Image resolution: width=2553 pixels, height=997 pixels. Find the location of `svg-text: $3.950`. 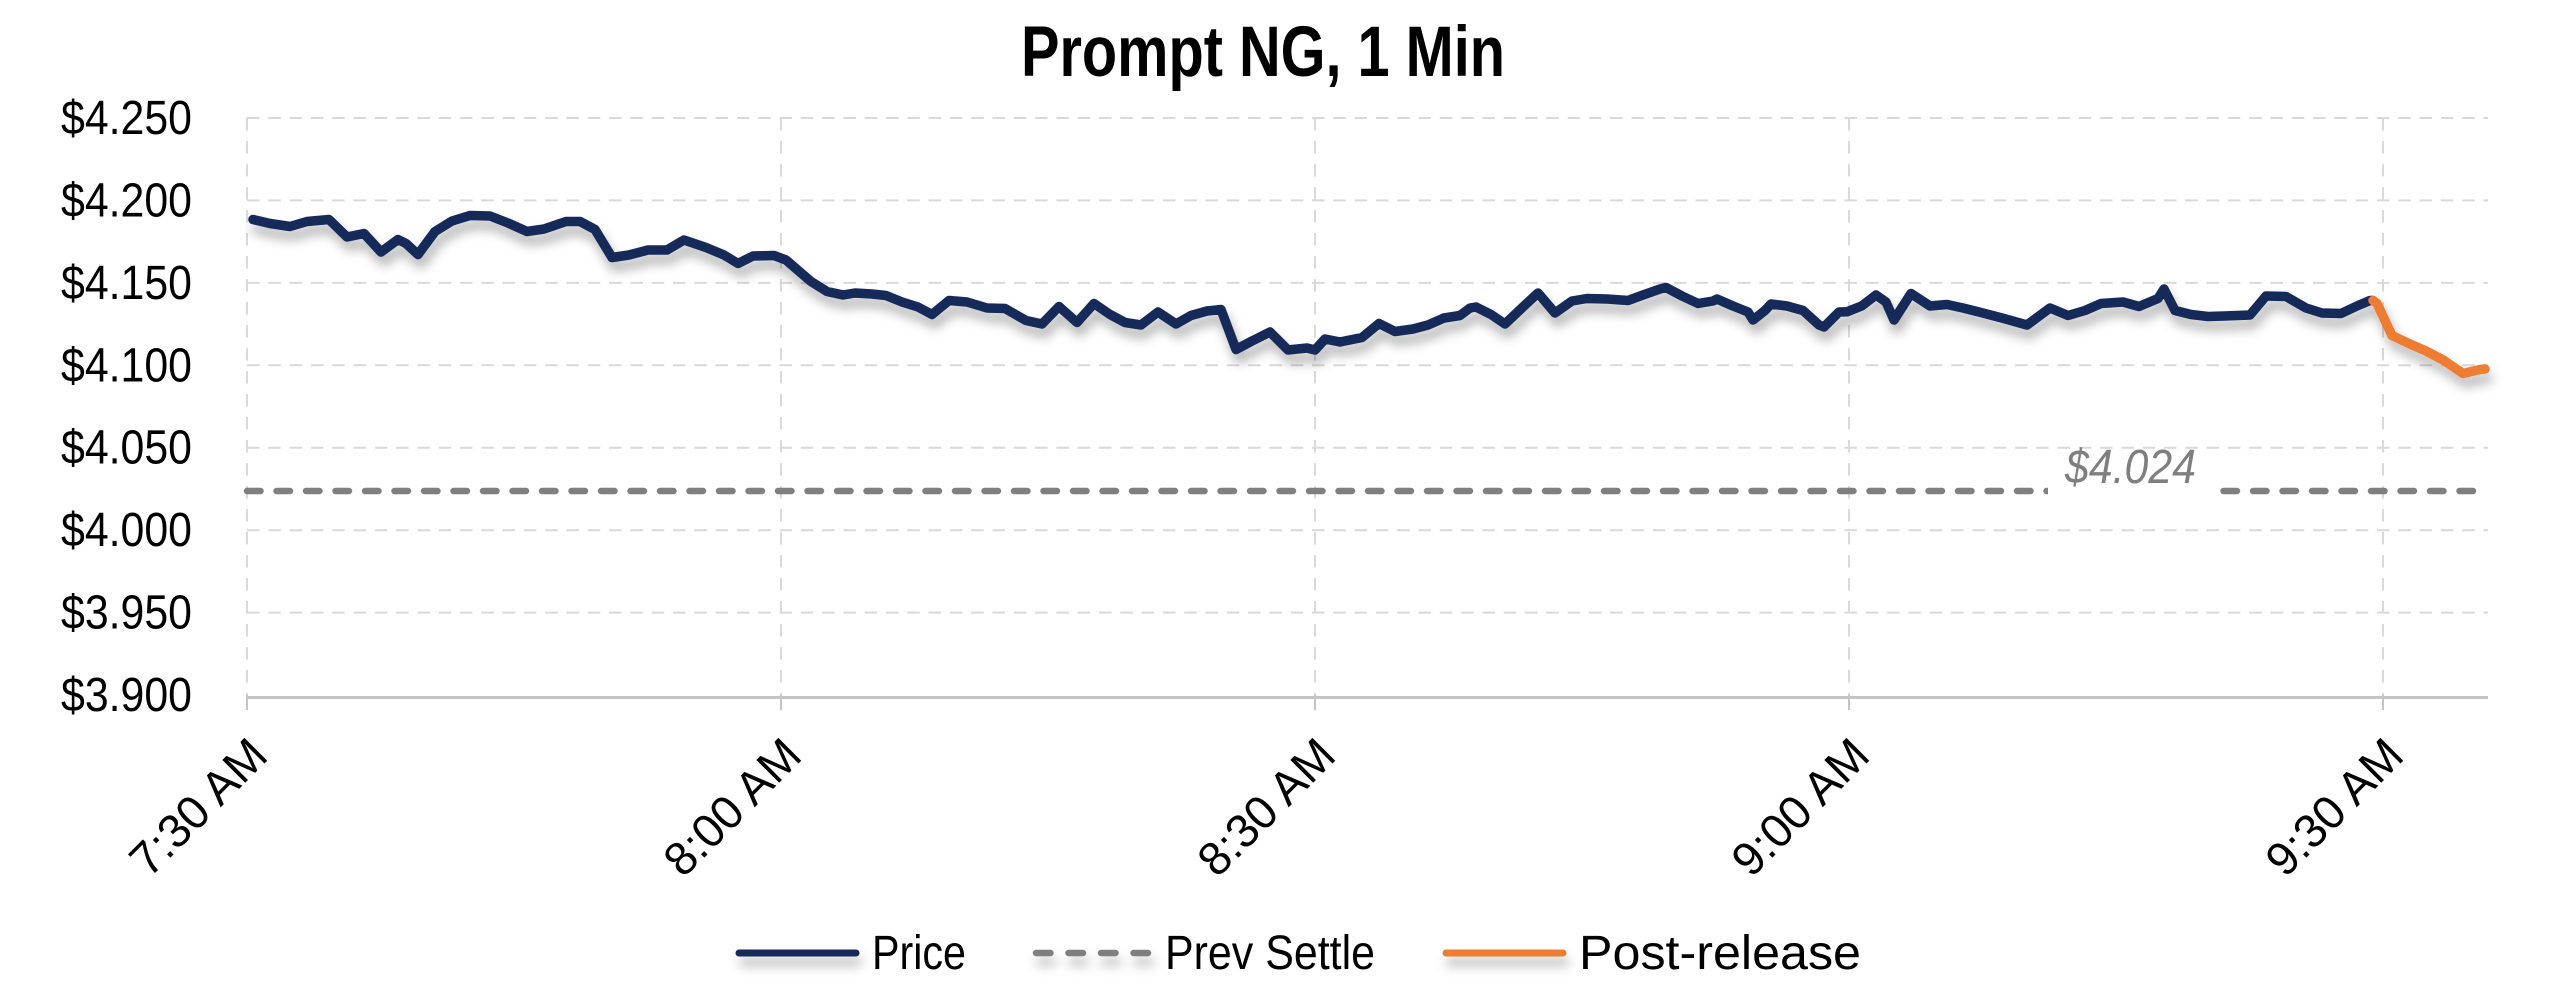

svg-text: $3.950 is located at coordinates (126, 613).